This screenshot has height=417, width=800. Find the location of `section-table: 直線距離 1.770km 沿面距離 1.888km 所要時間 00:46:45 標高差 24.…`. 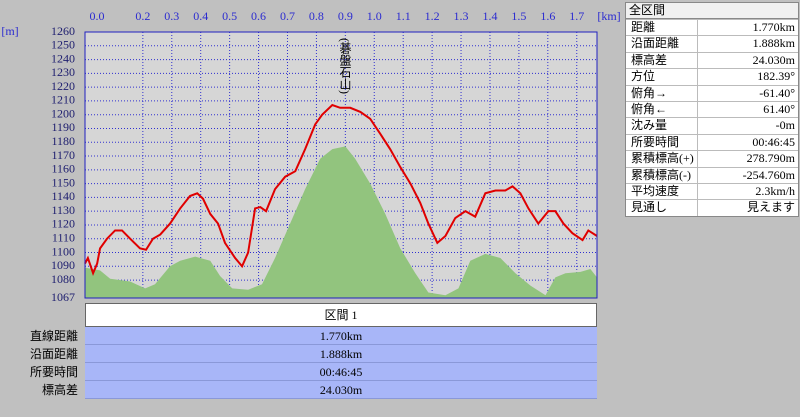

section-table: 直線距離 1.770km 沿面距離 1.888km 所要時間 00:46:45 標高差 24.… is located at coordinates (298, 363).